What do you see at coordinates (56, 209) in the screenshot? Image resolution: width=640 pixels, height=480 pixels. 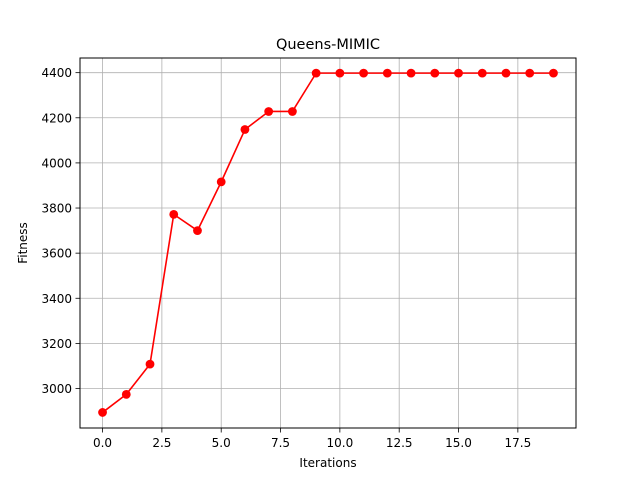 I see `y-tick-label: 3800` at bounding box center [56, 209].